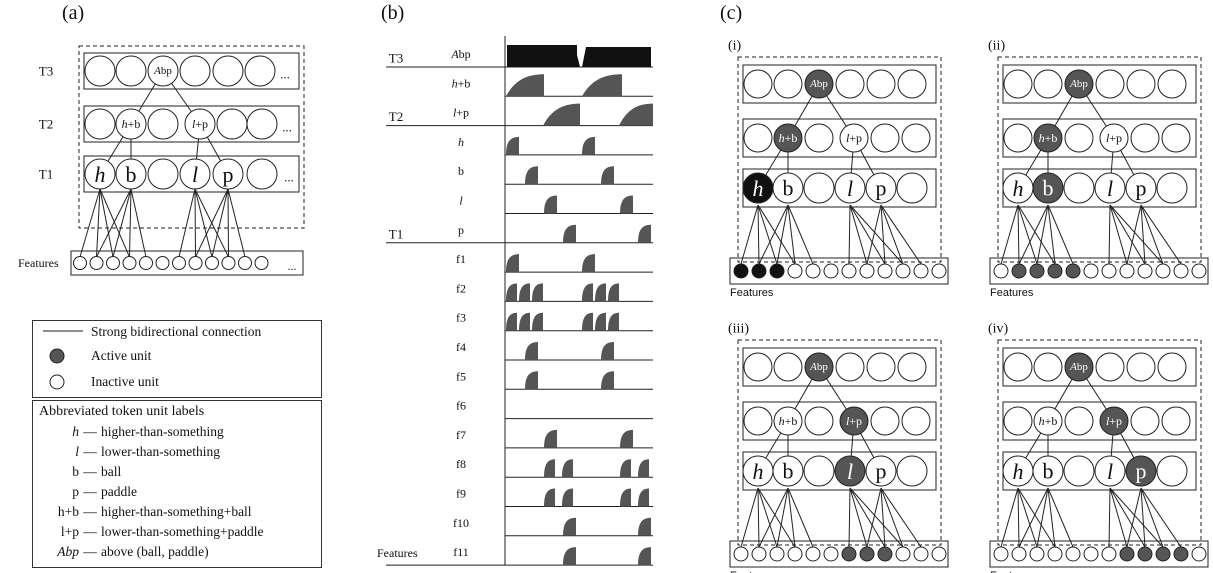 The image size is (1213, 573). What do you see at coordinates (461, 230) in the screenshot?
I see `row-label-p: p` at bounding box center [461, 230].